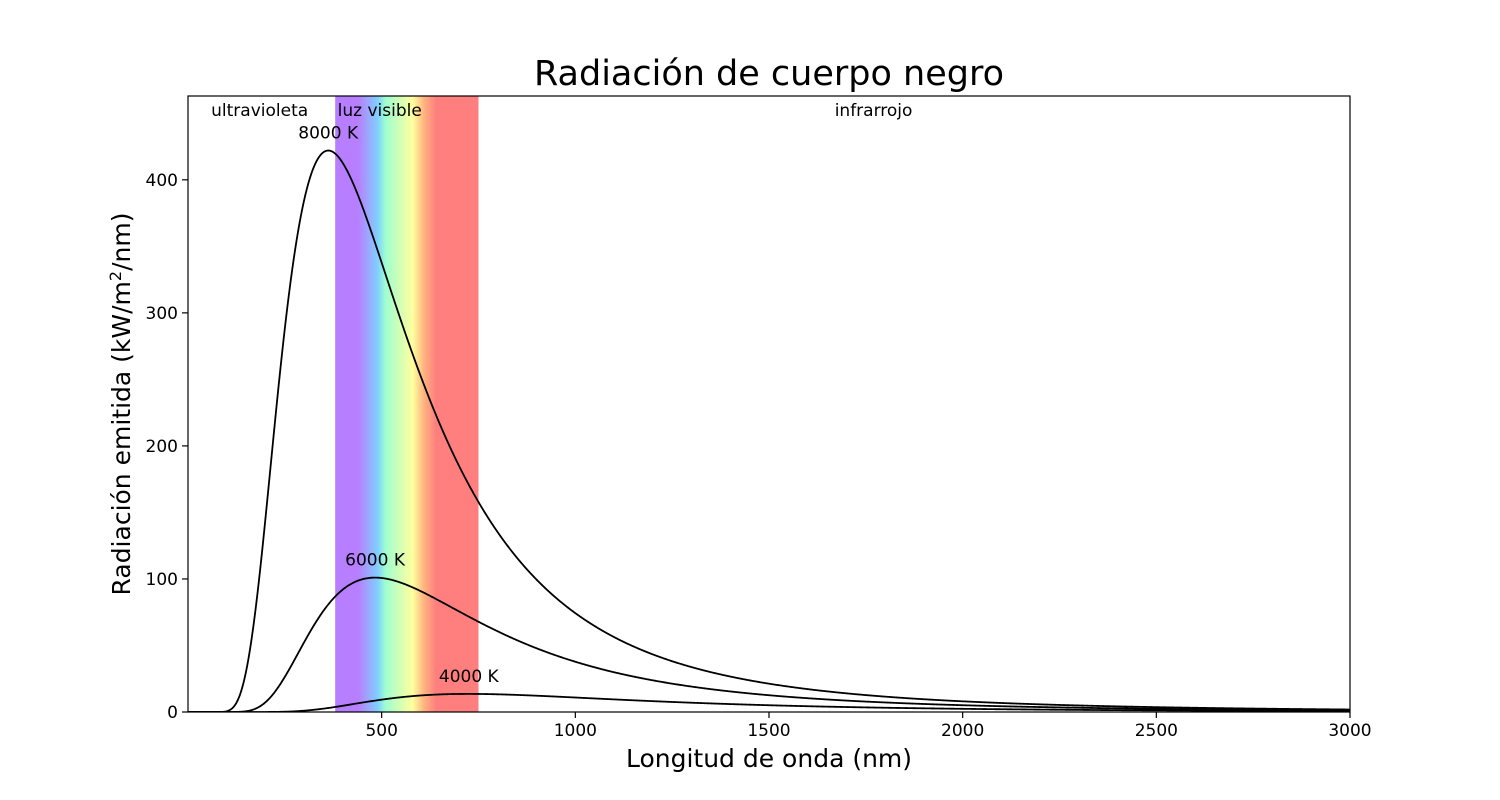  Describe the element at coordinates (259, 111) in the screenshot. I see `region-label-0: ultravioleta` at that location.